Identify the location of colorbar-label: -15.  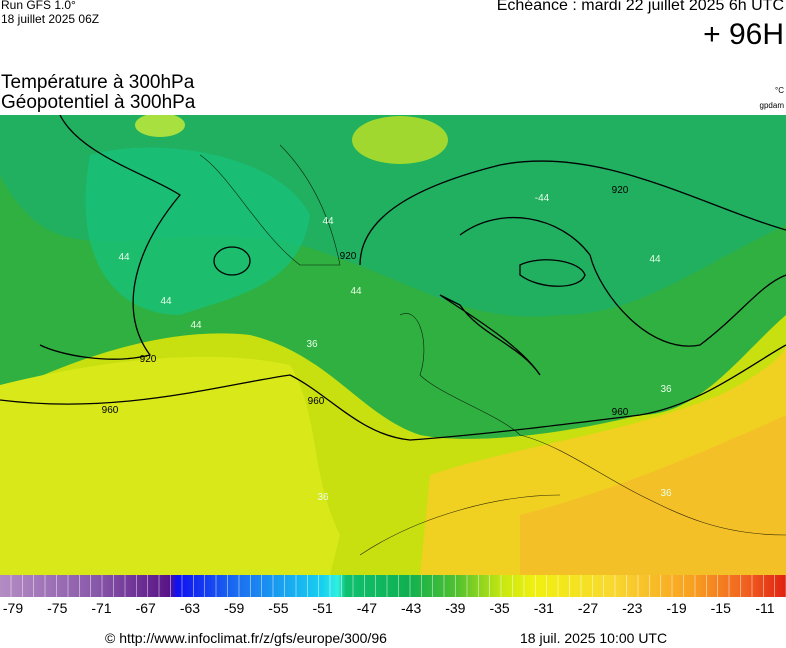
(720, 608).